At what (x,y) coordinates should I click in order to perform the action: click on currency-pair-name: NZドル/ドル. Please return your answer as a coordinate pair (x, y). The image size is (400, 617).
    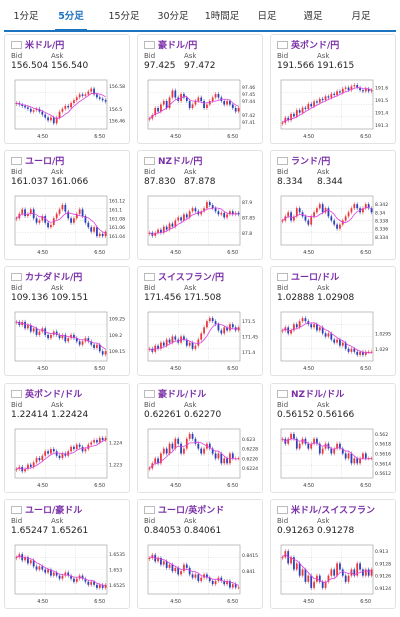
    Looking at the image, I should click on (318, 395).